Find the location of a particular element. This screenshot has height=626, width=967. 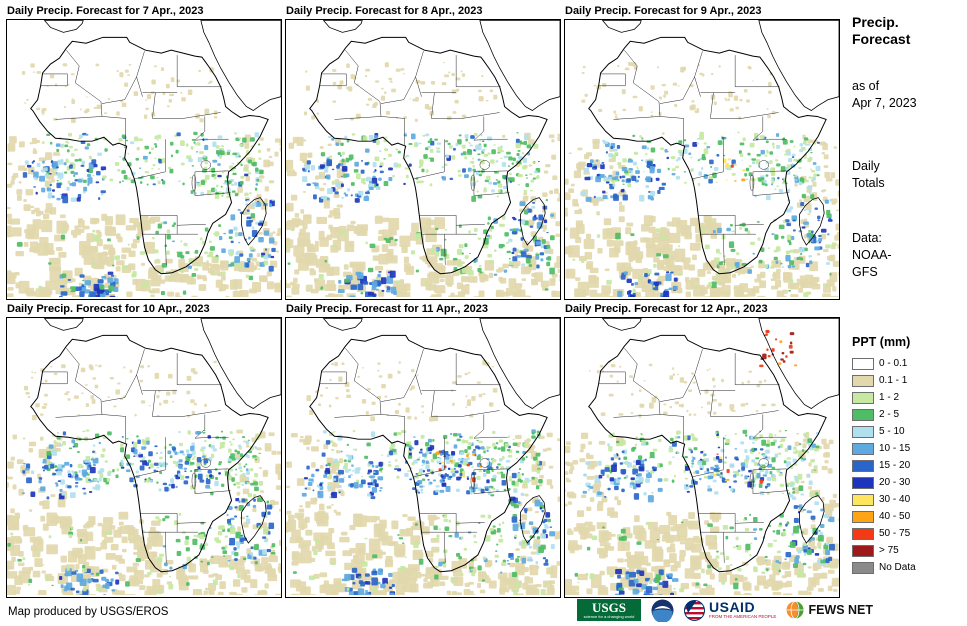

usgs-logo: USGS science for a changing world is located at coordinates (609, 610).